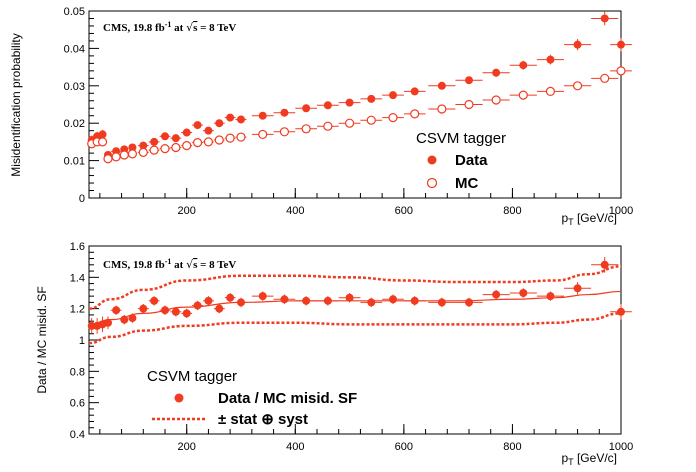 This screenshot has height=472, width=696. Describe the element at coordinates (169, 264) in the screenshot. I see `bottom-cms-annotation: CMS, 19.8 fb-1 at √s = 8 TeV` at that location.